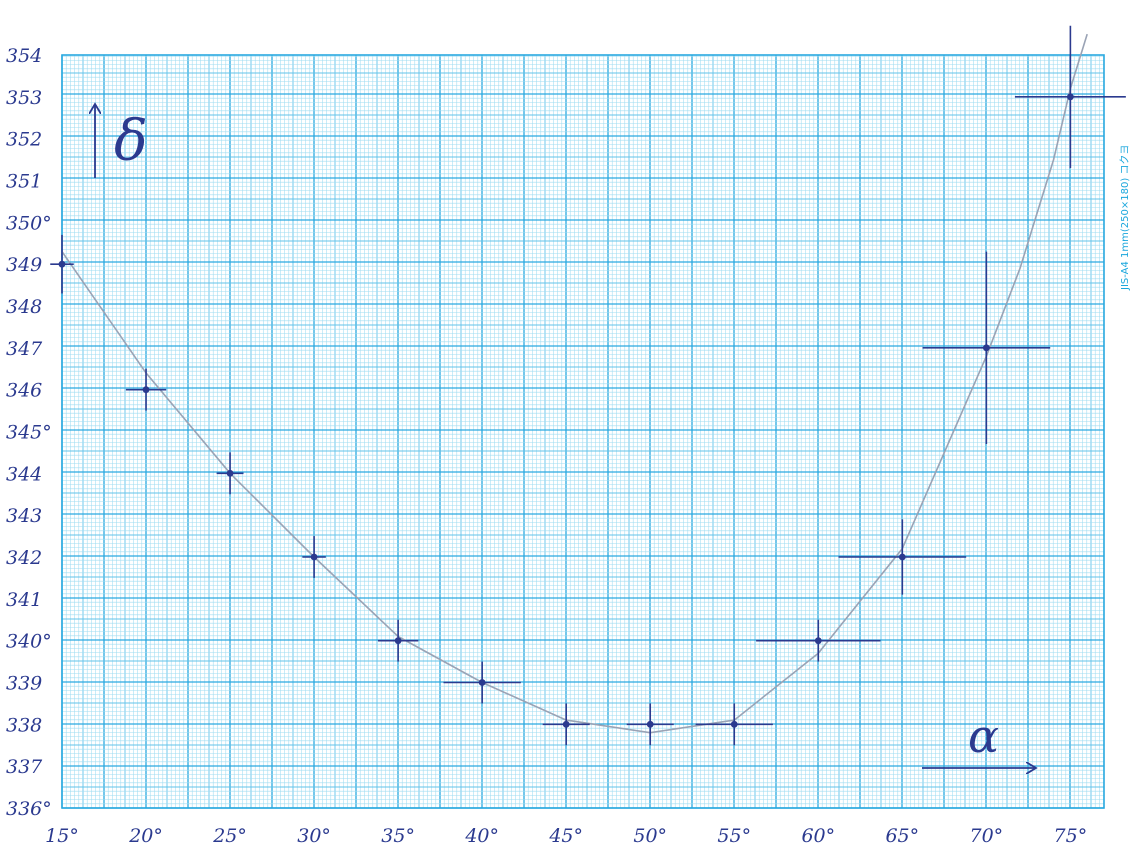 This screenshot has width=1143, height=853. I want to click on y-tick-label: 344, so click(24, 474).